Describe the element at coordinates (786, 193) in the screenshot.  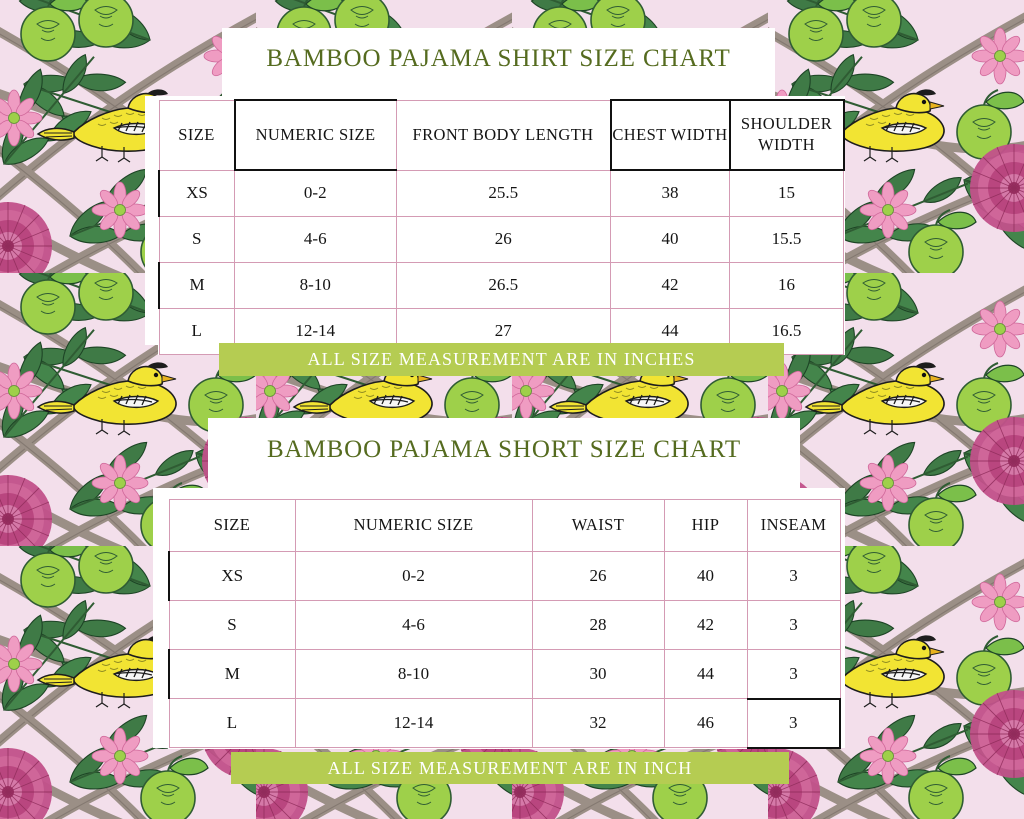
I see `shirt-cell-shoulder-width: 15` at that location.